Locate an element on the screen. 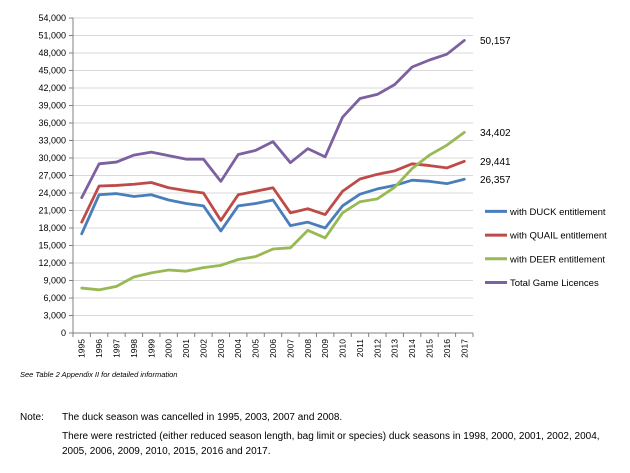 This screenshot has height=473, width=630. x-tick-label: 2007 is located at coordinates (290, 348).